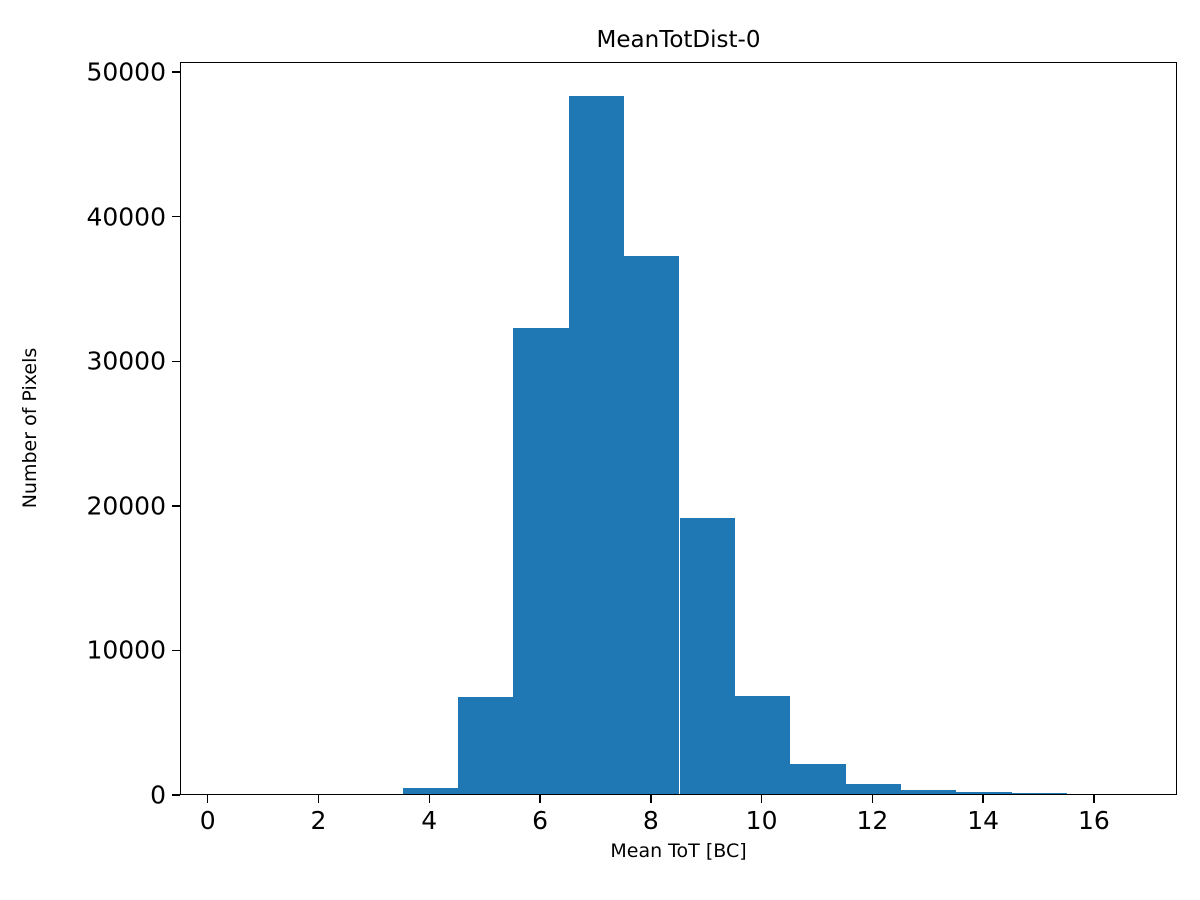 The height and width of the screenshot is (900, 1200). Describe the element at coordinates (126, 72) in the screenshot. I see `y-tick-label: 50000` at that location.